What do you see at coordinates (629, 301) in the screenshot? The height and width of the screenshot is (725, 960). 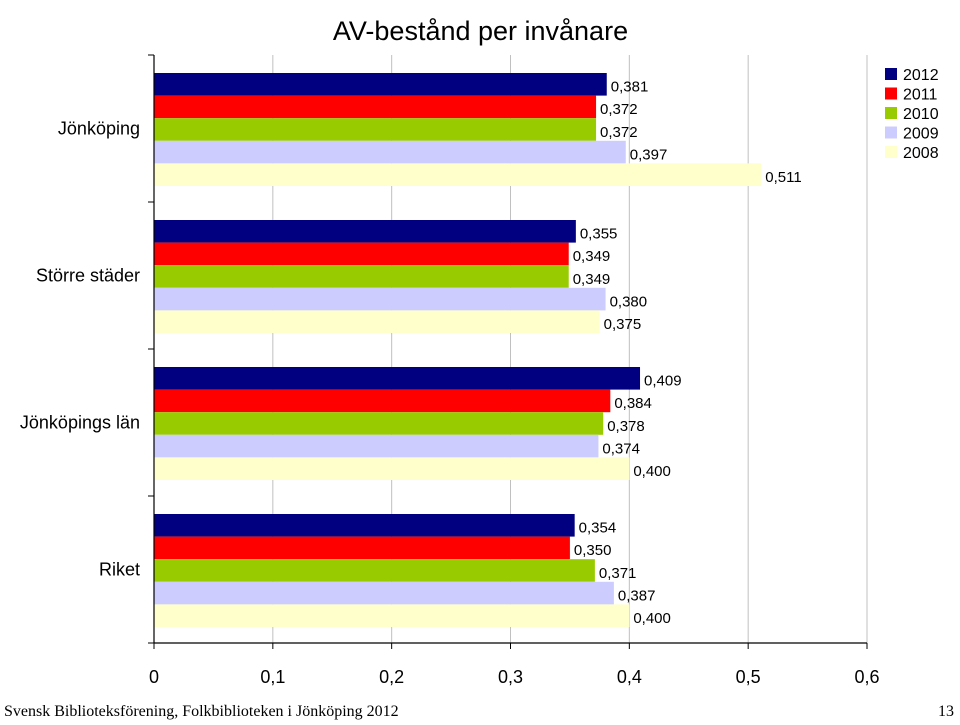 I see `data-label: 0,380` at bounding box center [629, 301].